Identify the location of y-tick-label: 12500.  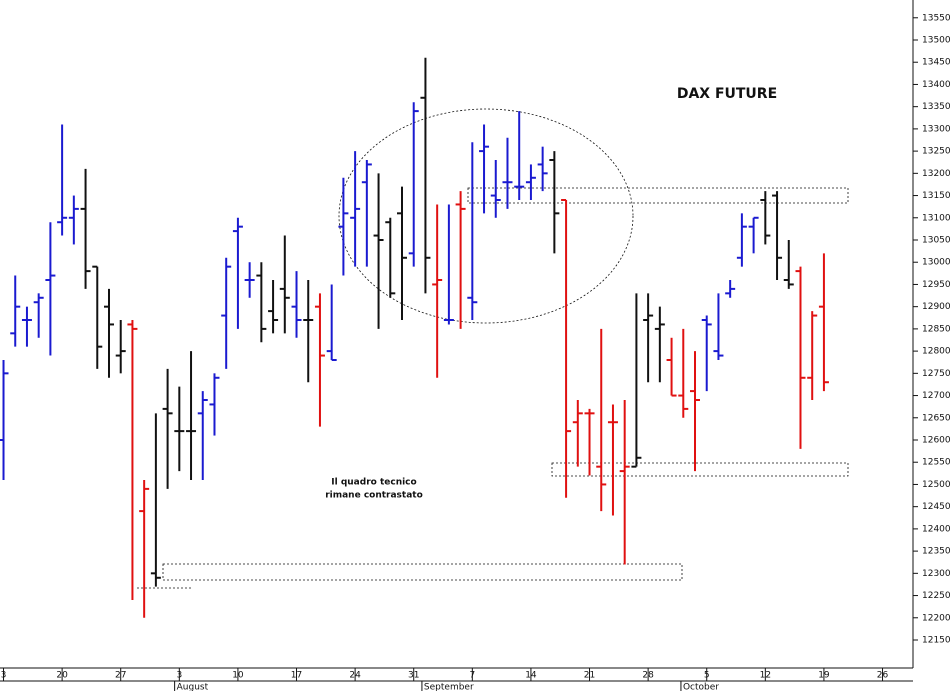
(936, 485).